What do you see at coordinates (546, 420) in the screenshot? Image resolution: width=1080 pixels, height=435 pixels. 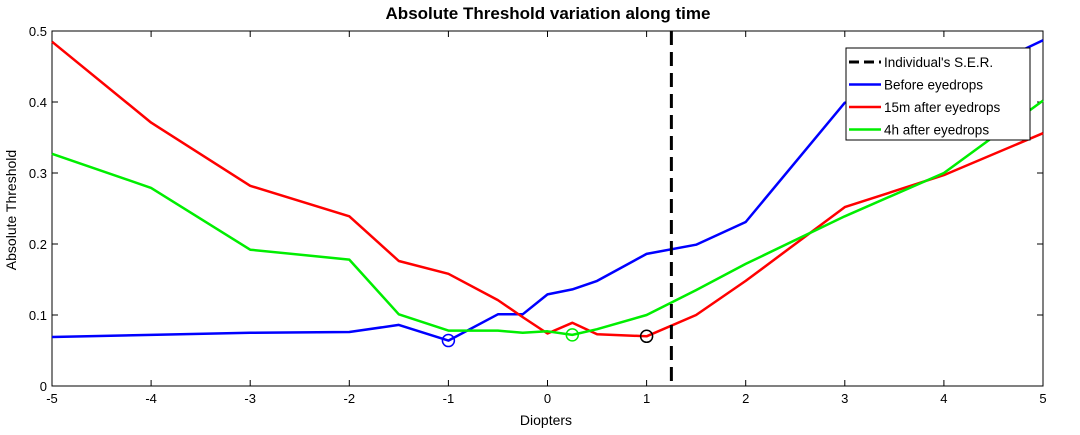 I see `x-axis-label: Diopters` at bounding box center [546, 420].